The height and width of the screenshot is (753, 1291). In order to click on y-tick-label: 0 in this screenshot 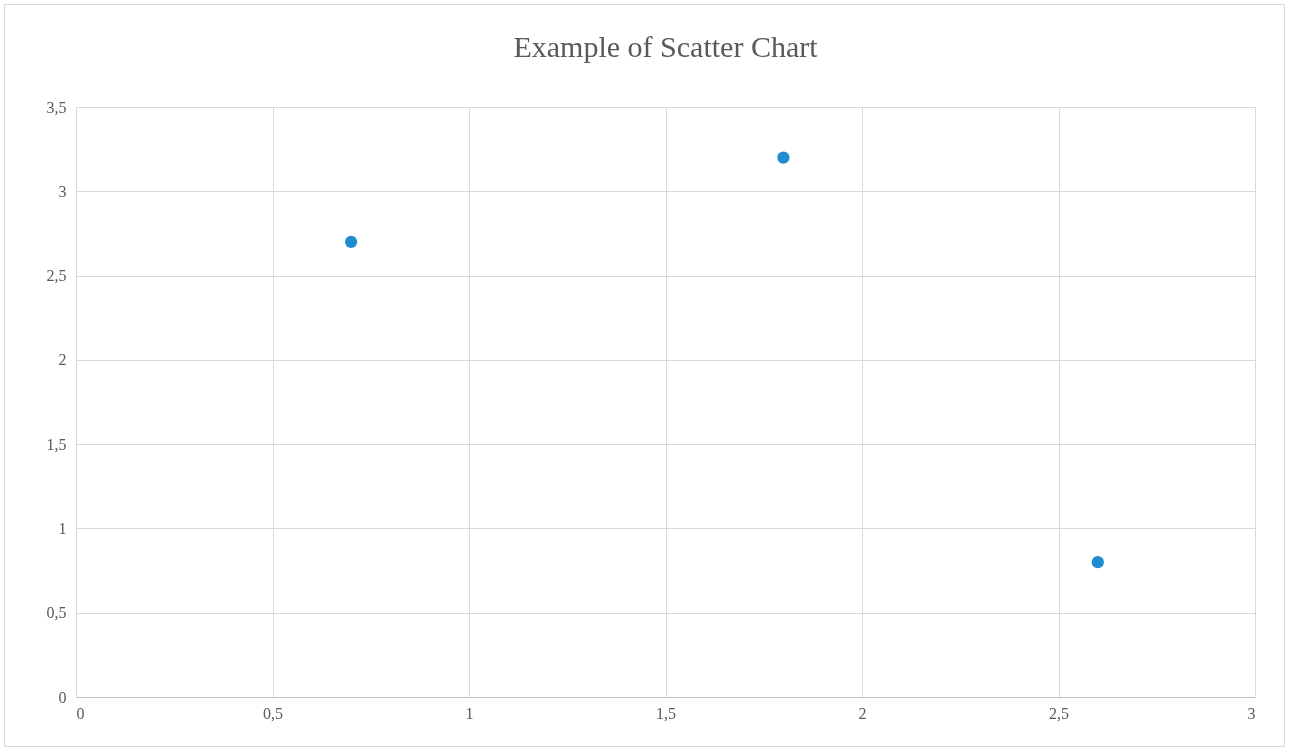, I will do `click(62, 697)`.